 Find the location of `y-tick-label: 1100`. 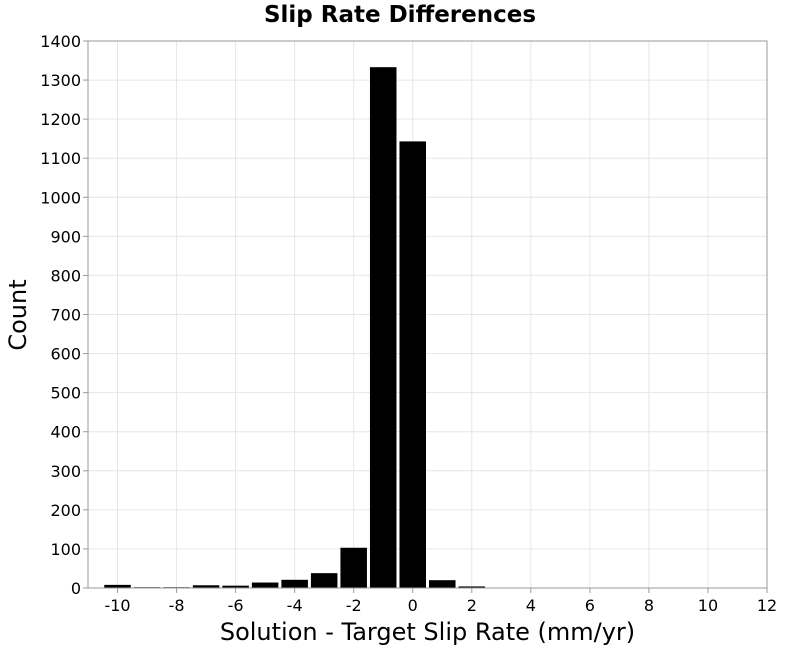

y-tick-label: 1100 is located at coordinates (60, 158).